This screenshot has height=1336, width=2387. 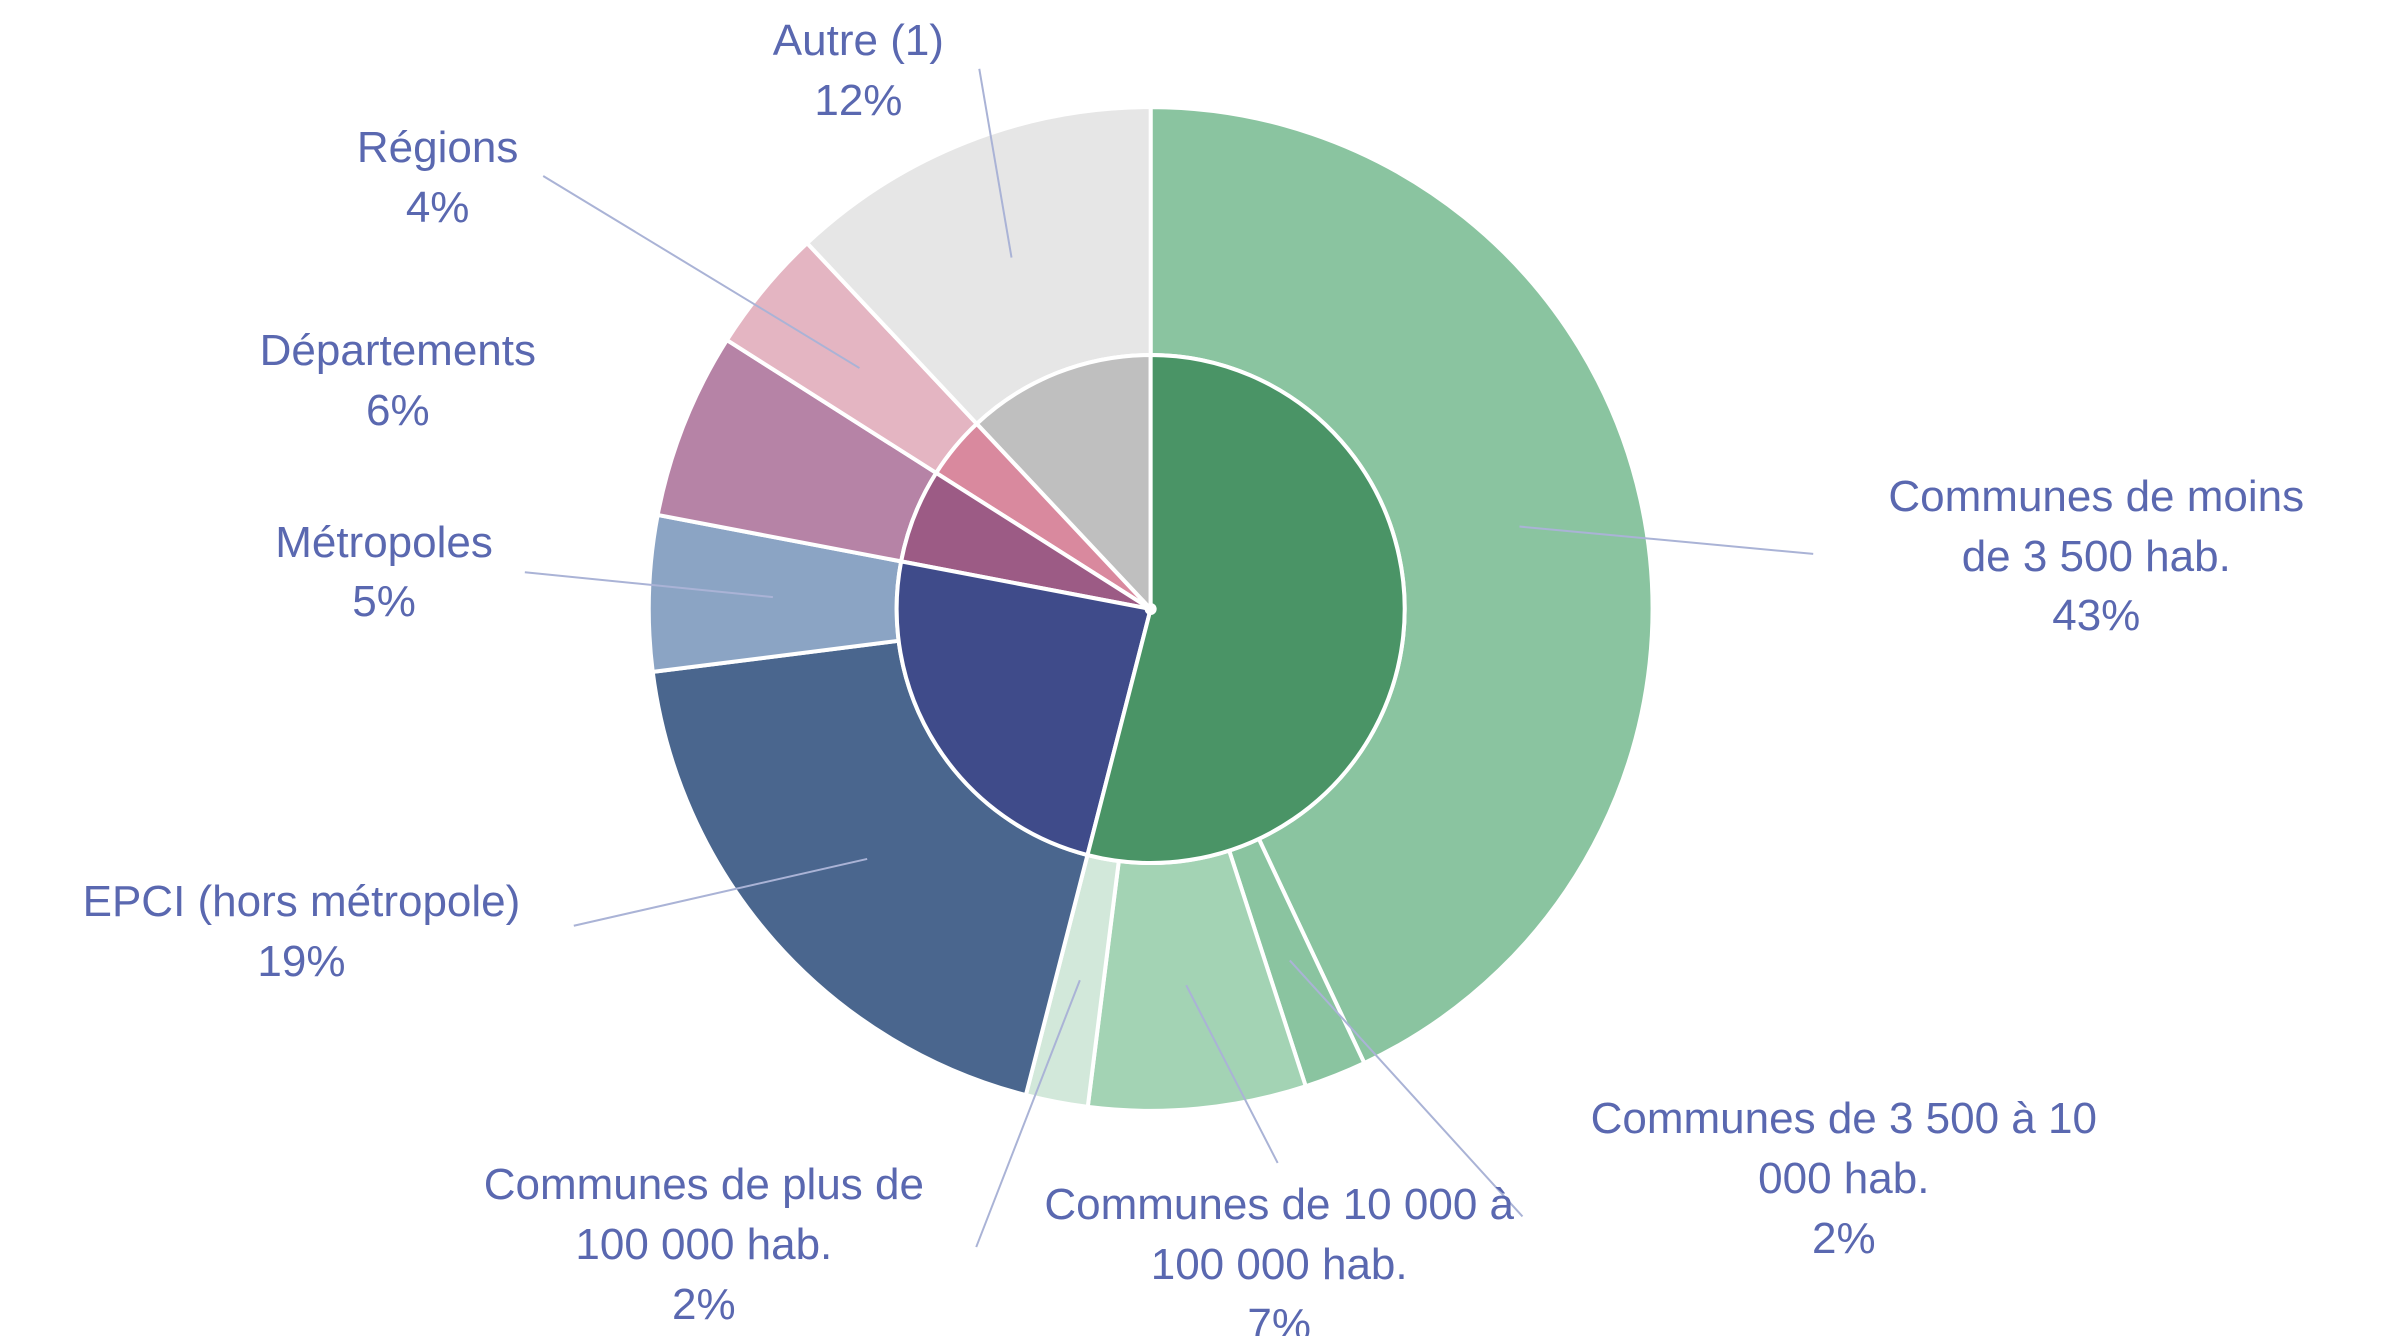 I want to click on slice-label: Communes de moins de 3 500 hab. 43%, so click(x=2096, y=556).